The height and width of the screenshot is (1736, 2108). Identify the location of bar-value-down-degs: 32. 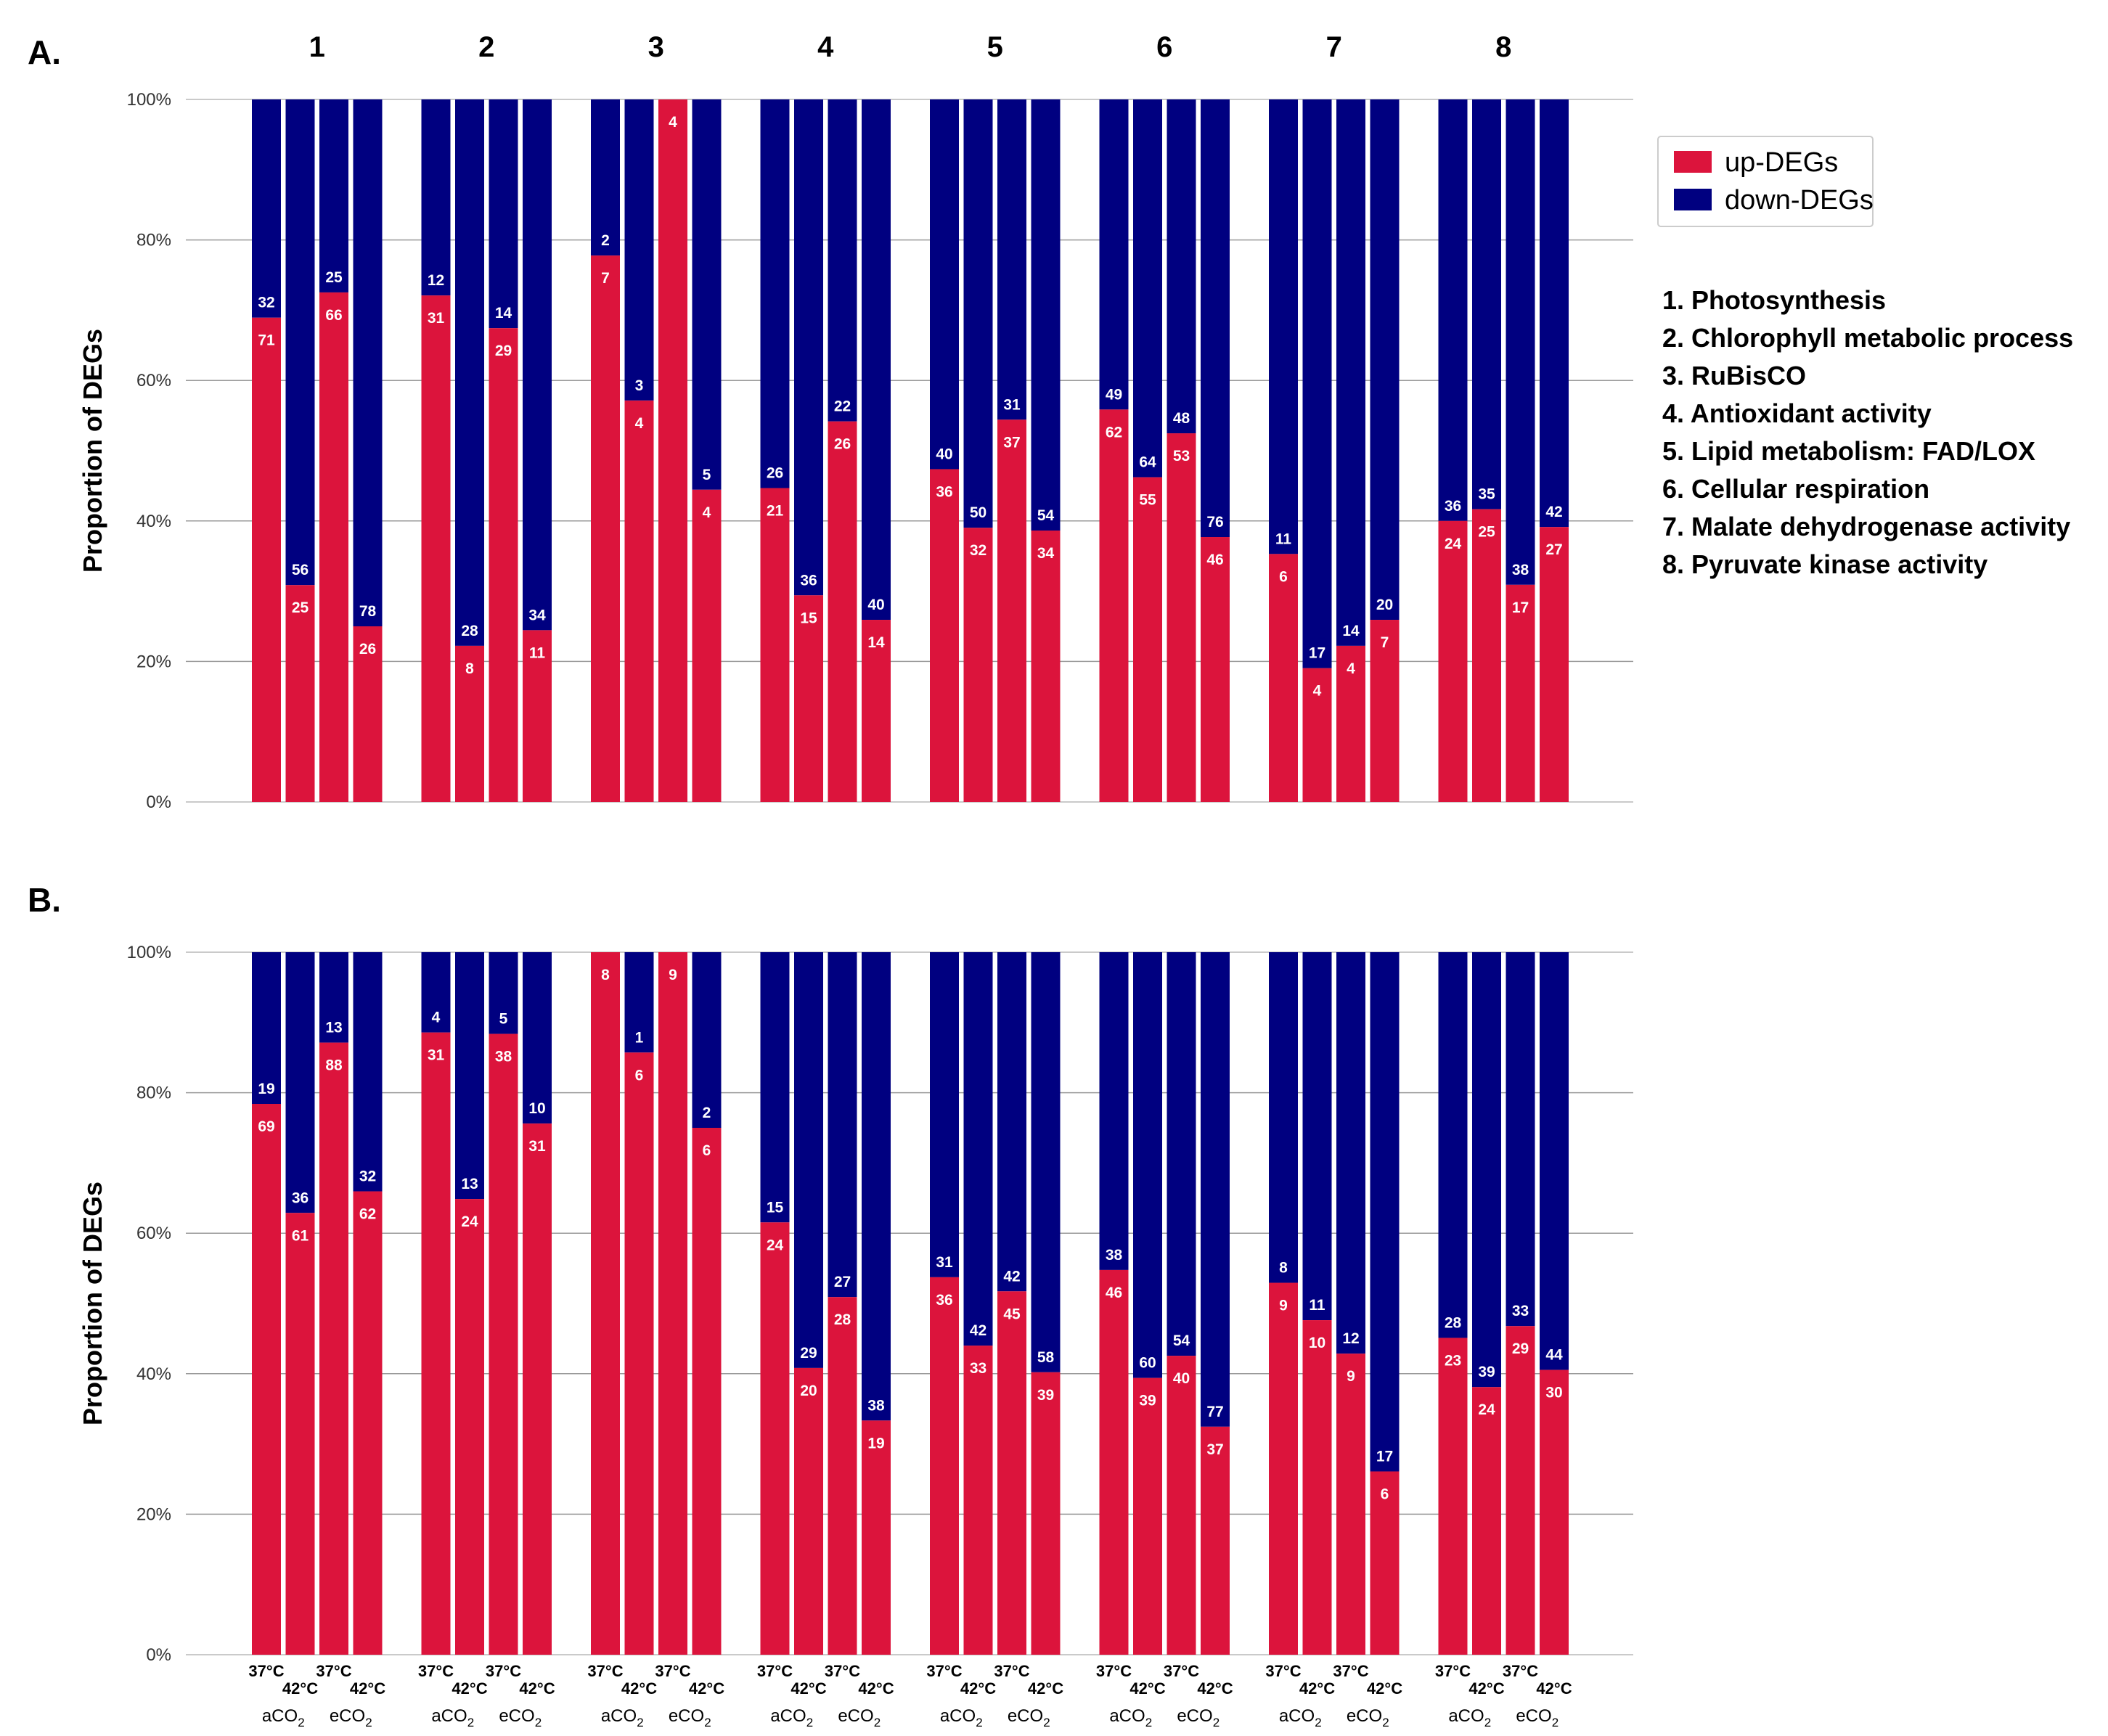
(367, 1176).